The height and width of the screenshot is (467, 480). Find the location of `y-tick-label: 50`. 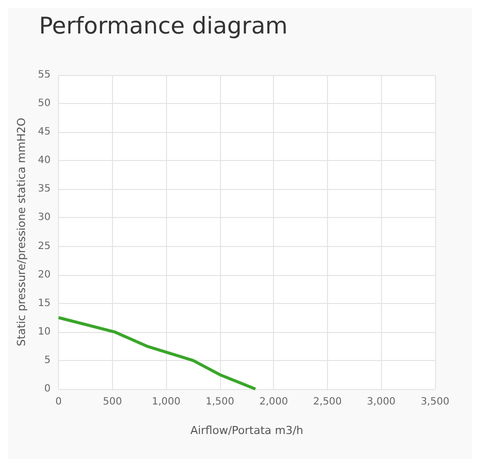

y-tick-label: 50 is located at coordinates (44, 104).